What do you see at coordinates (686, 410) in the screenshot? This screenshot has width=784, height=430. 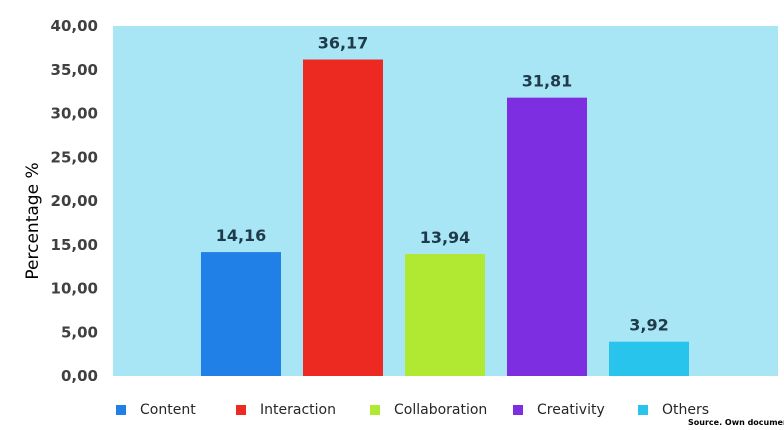 I see `legend-label: Others` at bounding box center [686, 410].